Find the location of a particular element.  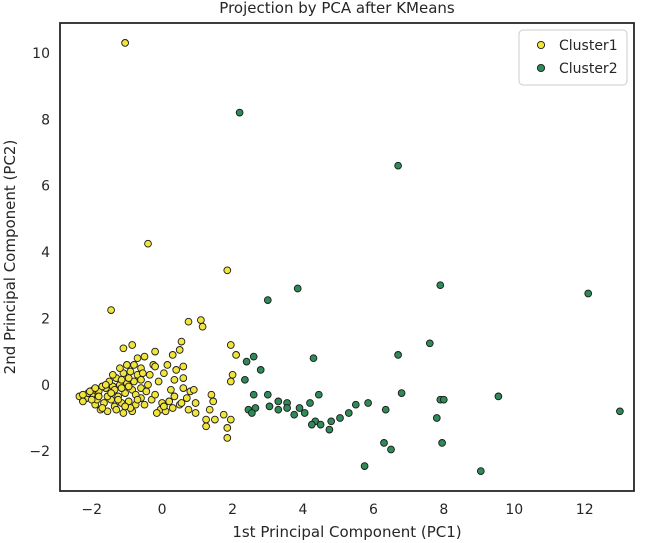

y-tick-label: 10 is located at coordinates (41, 54).